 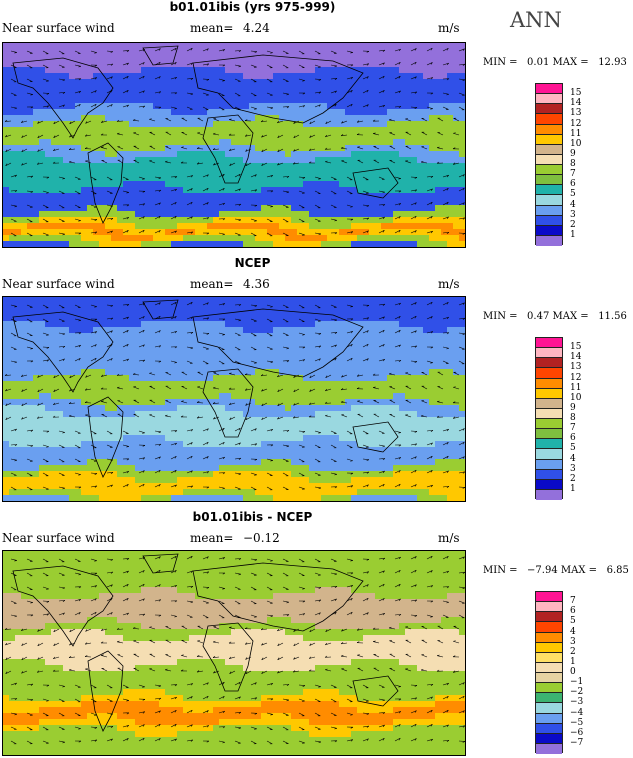 What do you see at coordinates (252, 517) in the screenshot?
I see `panel-3-title: b01.01ibis - NCEP` at bounding box center [252, 517].